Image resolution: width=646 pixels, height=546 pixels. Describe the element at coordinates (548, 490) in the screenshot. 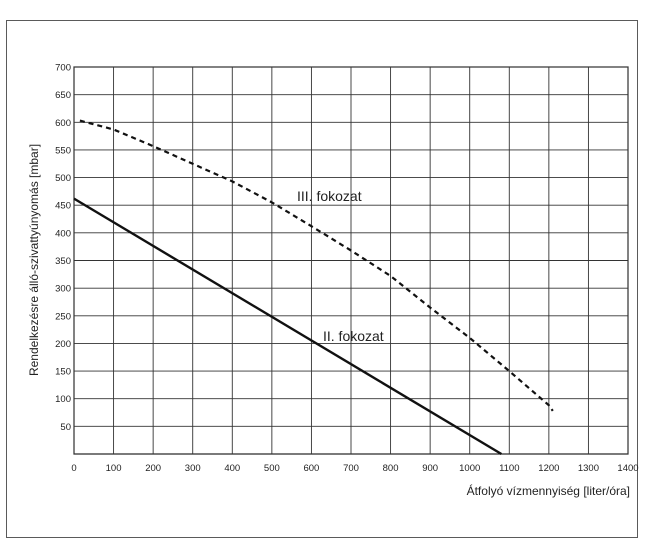

I see `x-axis-title: Átfolyó vízmennyiség [liter/óra]` at that location.